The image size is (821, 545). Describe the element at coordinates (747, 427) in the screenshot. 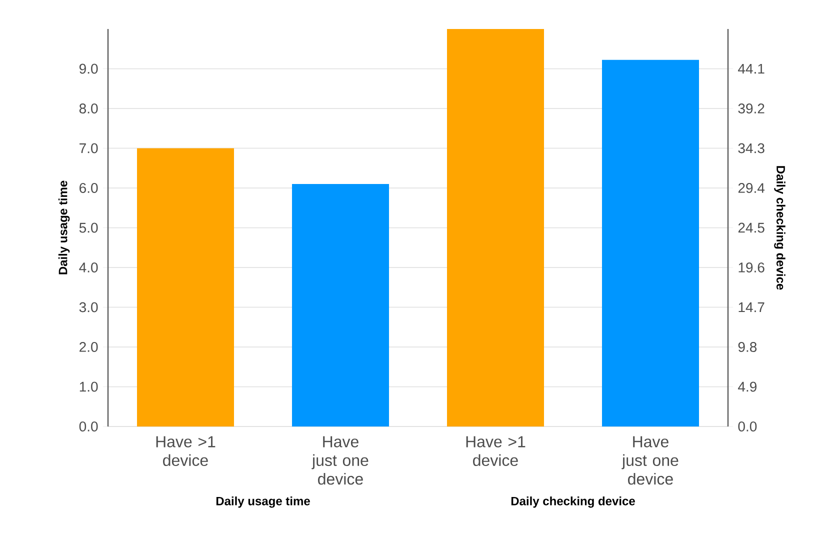

I see `y2-tick-label: 0.0` at that location.